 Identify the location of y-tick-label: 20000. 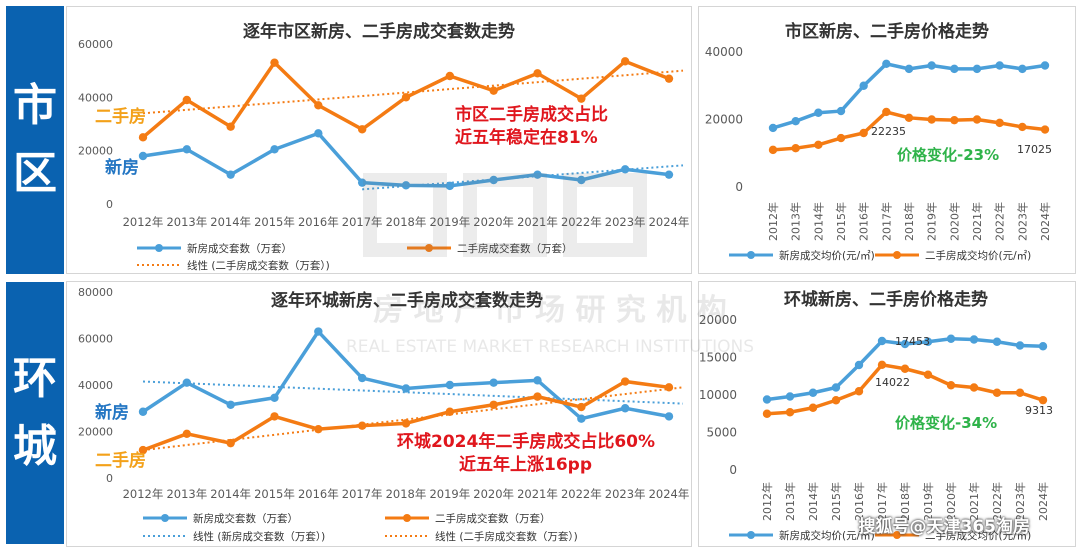
(95, 432).